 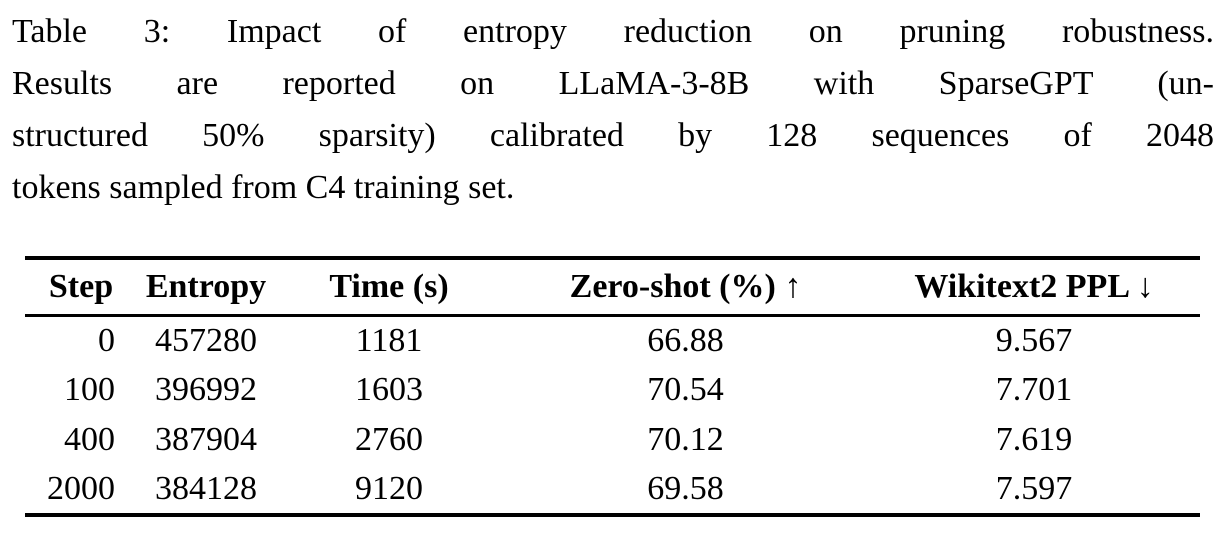 I want to click on table-row: 100 396992 1603 70.54 7.701, so click(x=612, y=390).